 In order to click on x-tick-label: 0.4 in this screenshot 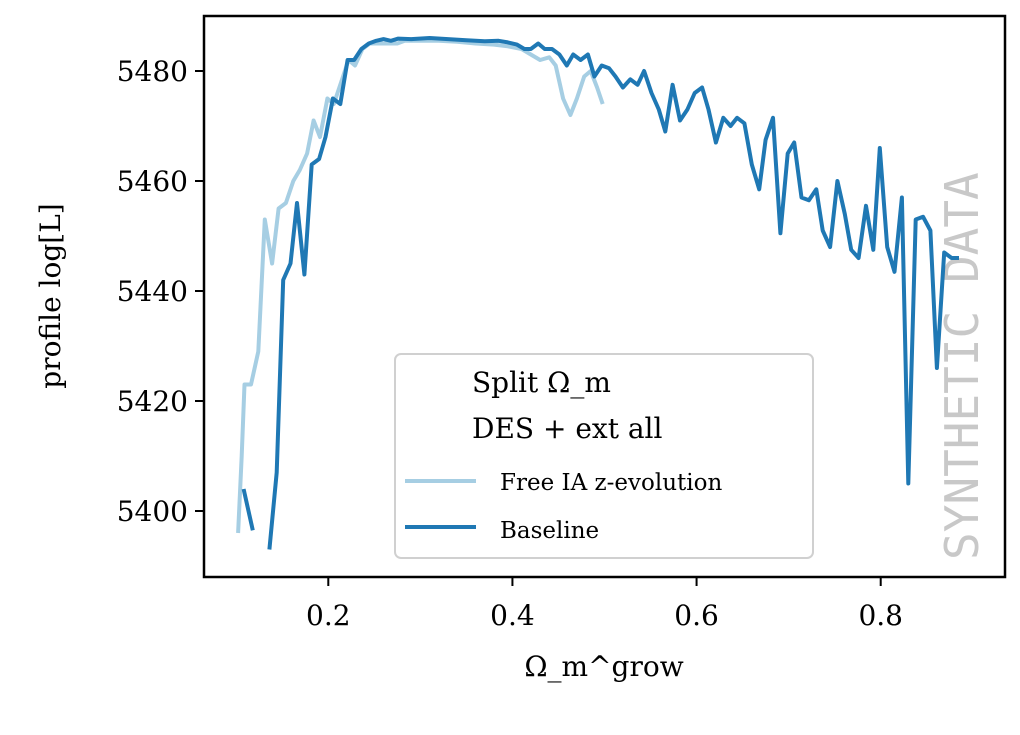, I will do `click(512, 615)`.